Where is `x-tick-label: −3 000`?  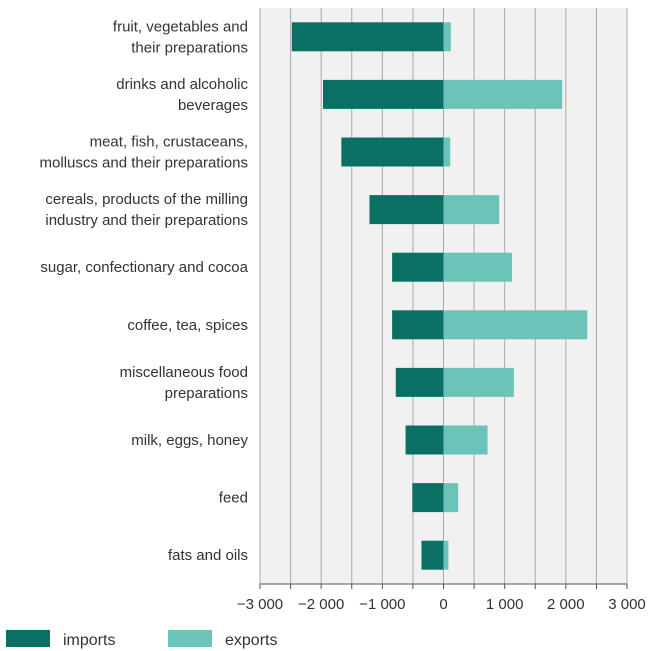
x-tick-label: −3 000 is located at coordinates (260, 604).